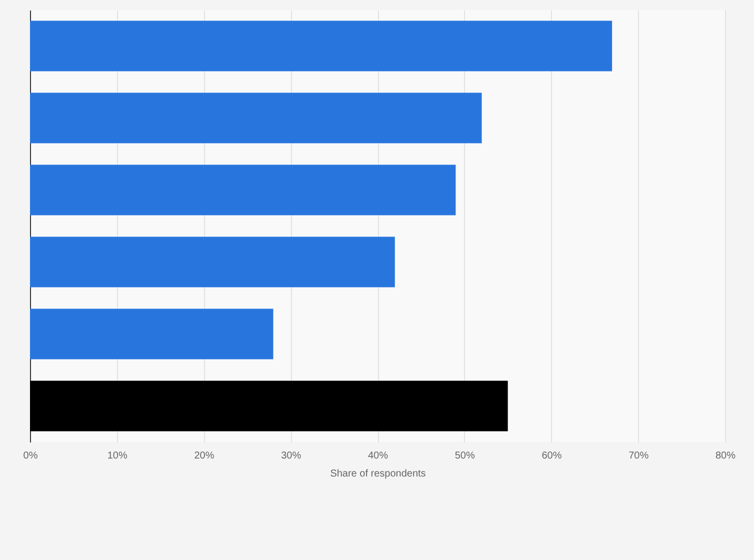 The width and height of the screenshot is (754, 560). What do you see at coordinates (204, 456) in the screenshot?
I see `x-tick-label: 20%` at bounding box center [204, 456].